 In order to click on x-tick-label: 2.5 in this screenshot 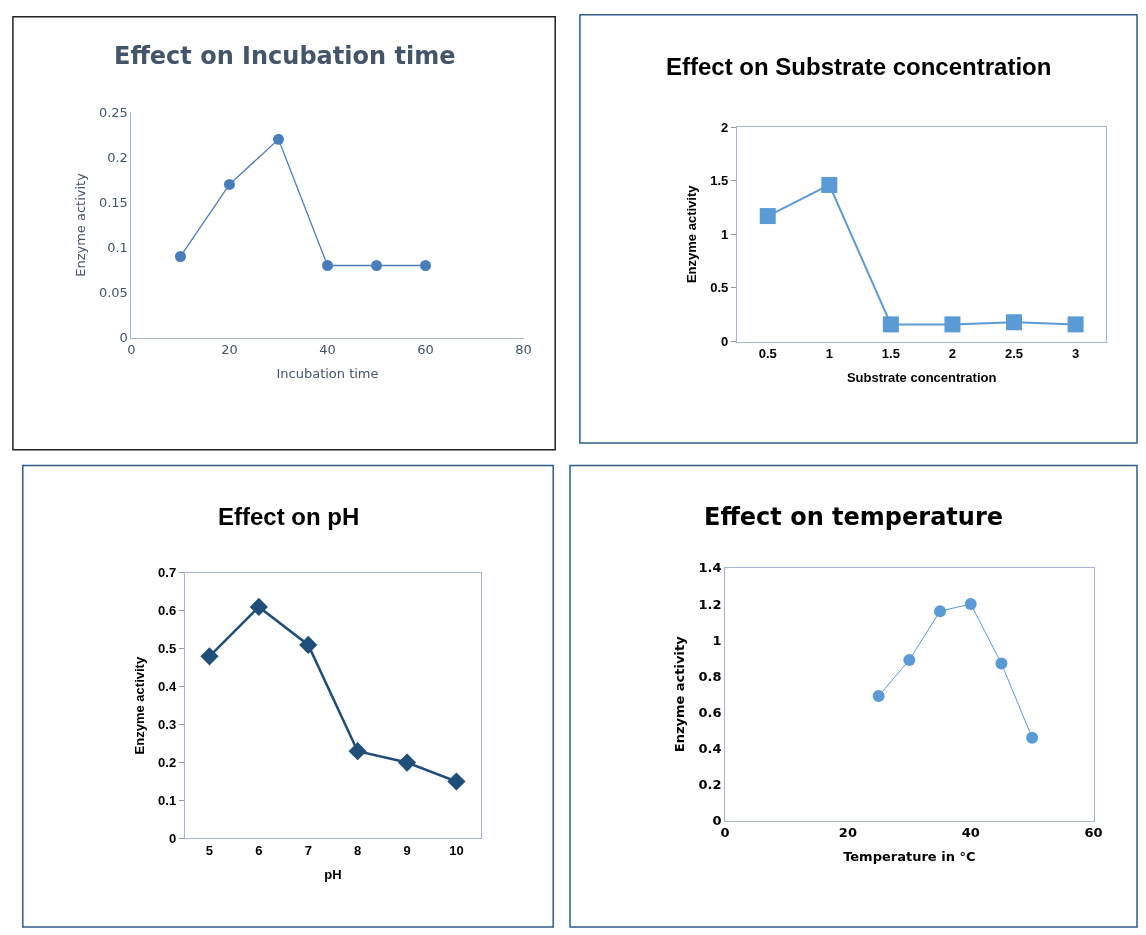, I will do `click(1014, 354)`.